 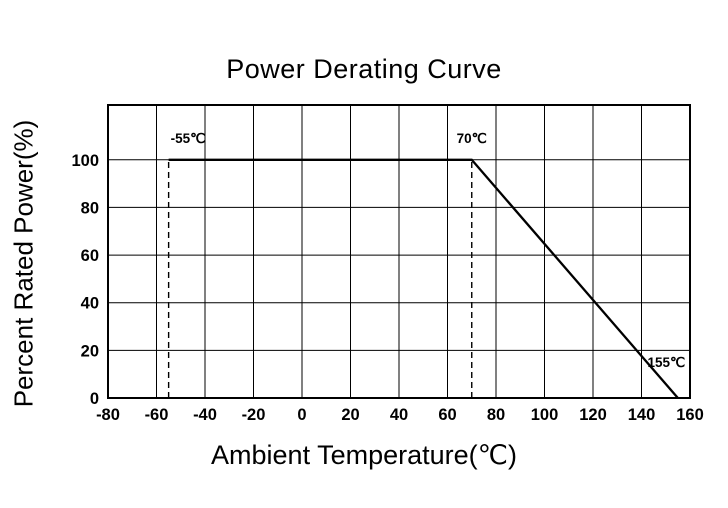 What do you see at coordinates (85, 161) in the screenshot?
I see `y-tick-label: 100` at bounding box center [85, 161].